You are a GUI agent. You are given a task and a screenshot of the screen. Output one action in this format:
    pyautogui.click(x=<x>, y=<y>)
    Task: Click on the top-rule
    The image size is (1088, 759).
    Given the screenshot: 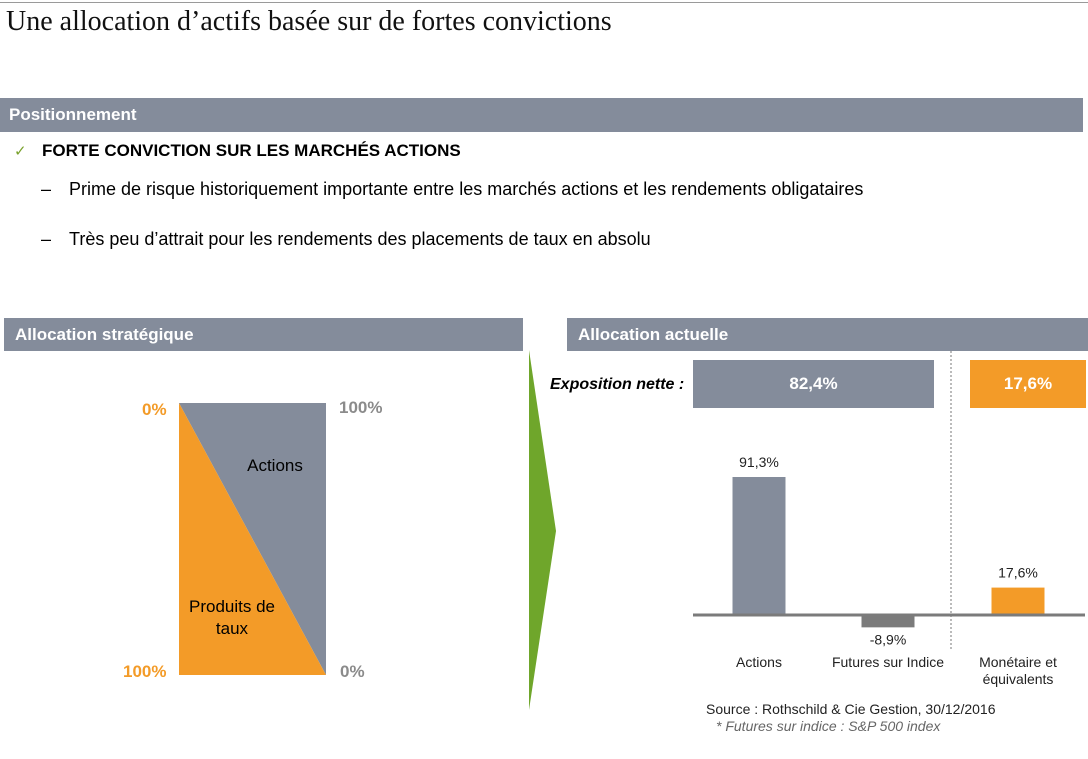 What is the action you would take?
    pyautogui.click(x=544, y=2)
    